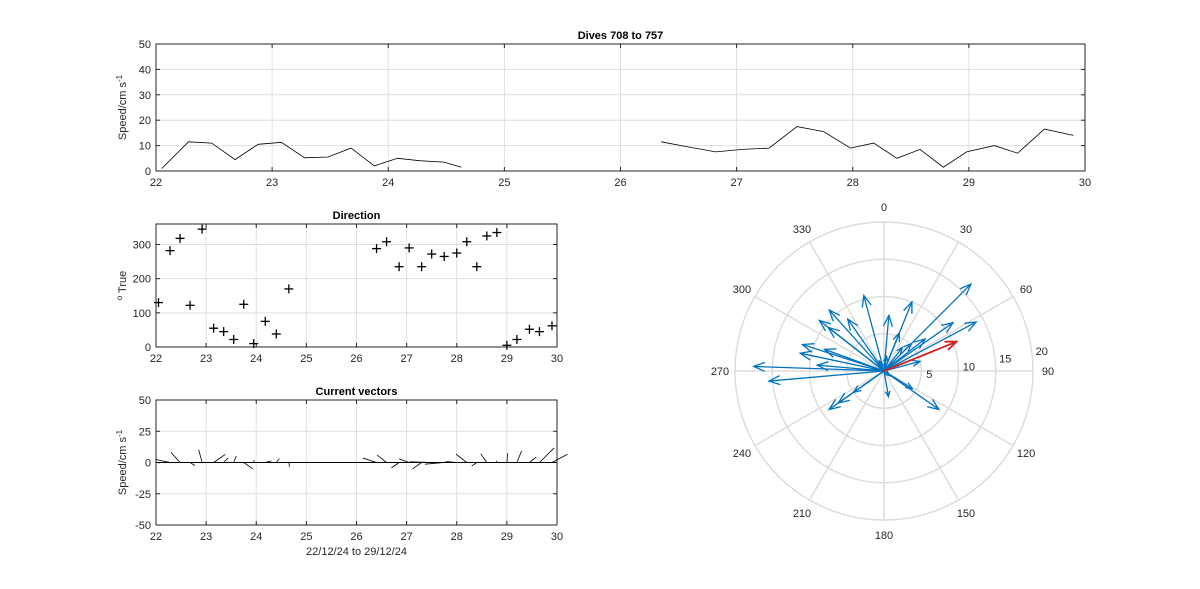 The height and width of the screenshot is (589, 1200). What do you see at coordinates (720, 372) in the screenshot?
I see `theta-tick-label: 270` at bounding box center [720, 372].